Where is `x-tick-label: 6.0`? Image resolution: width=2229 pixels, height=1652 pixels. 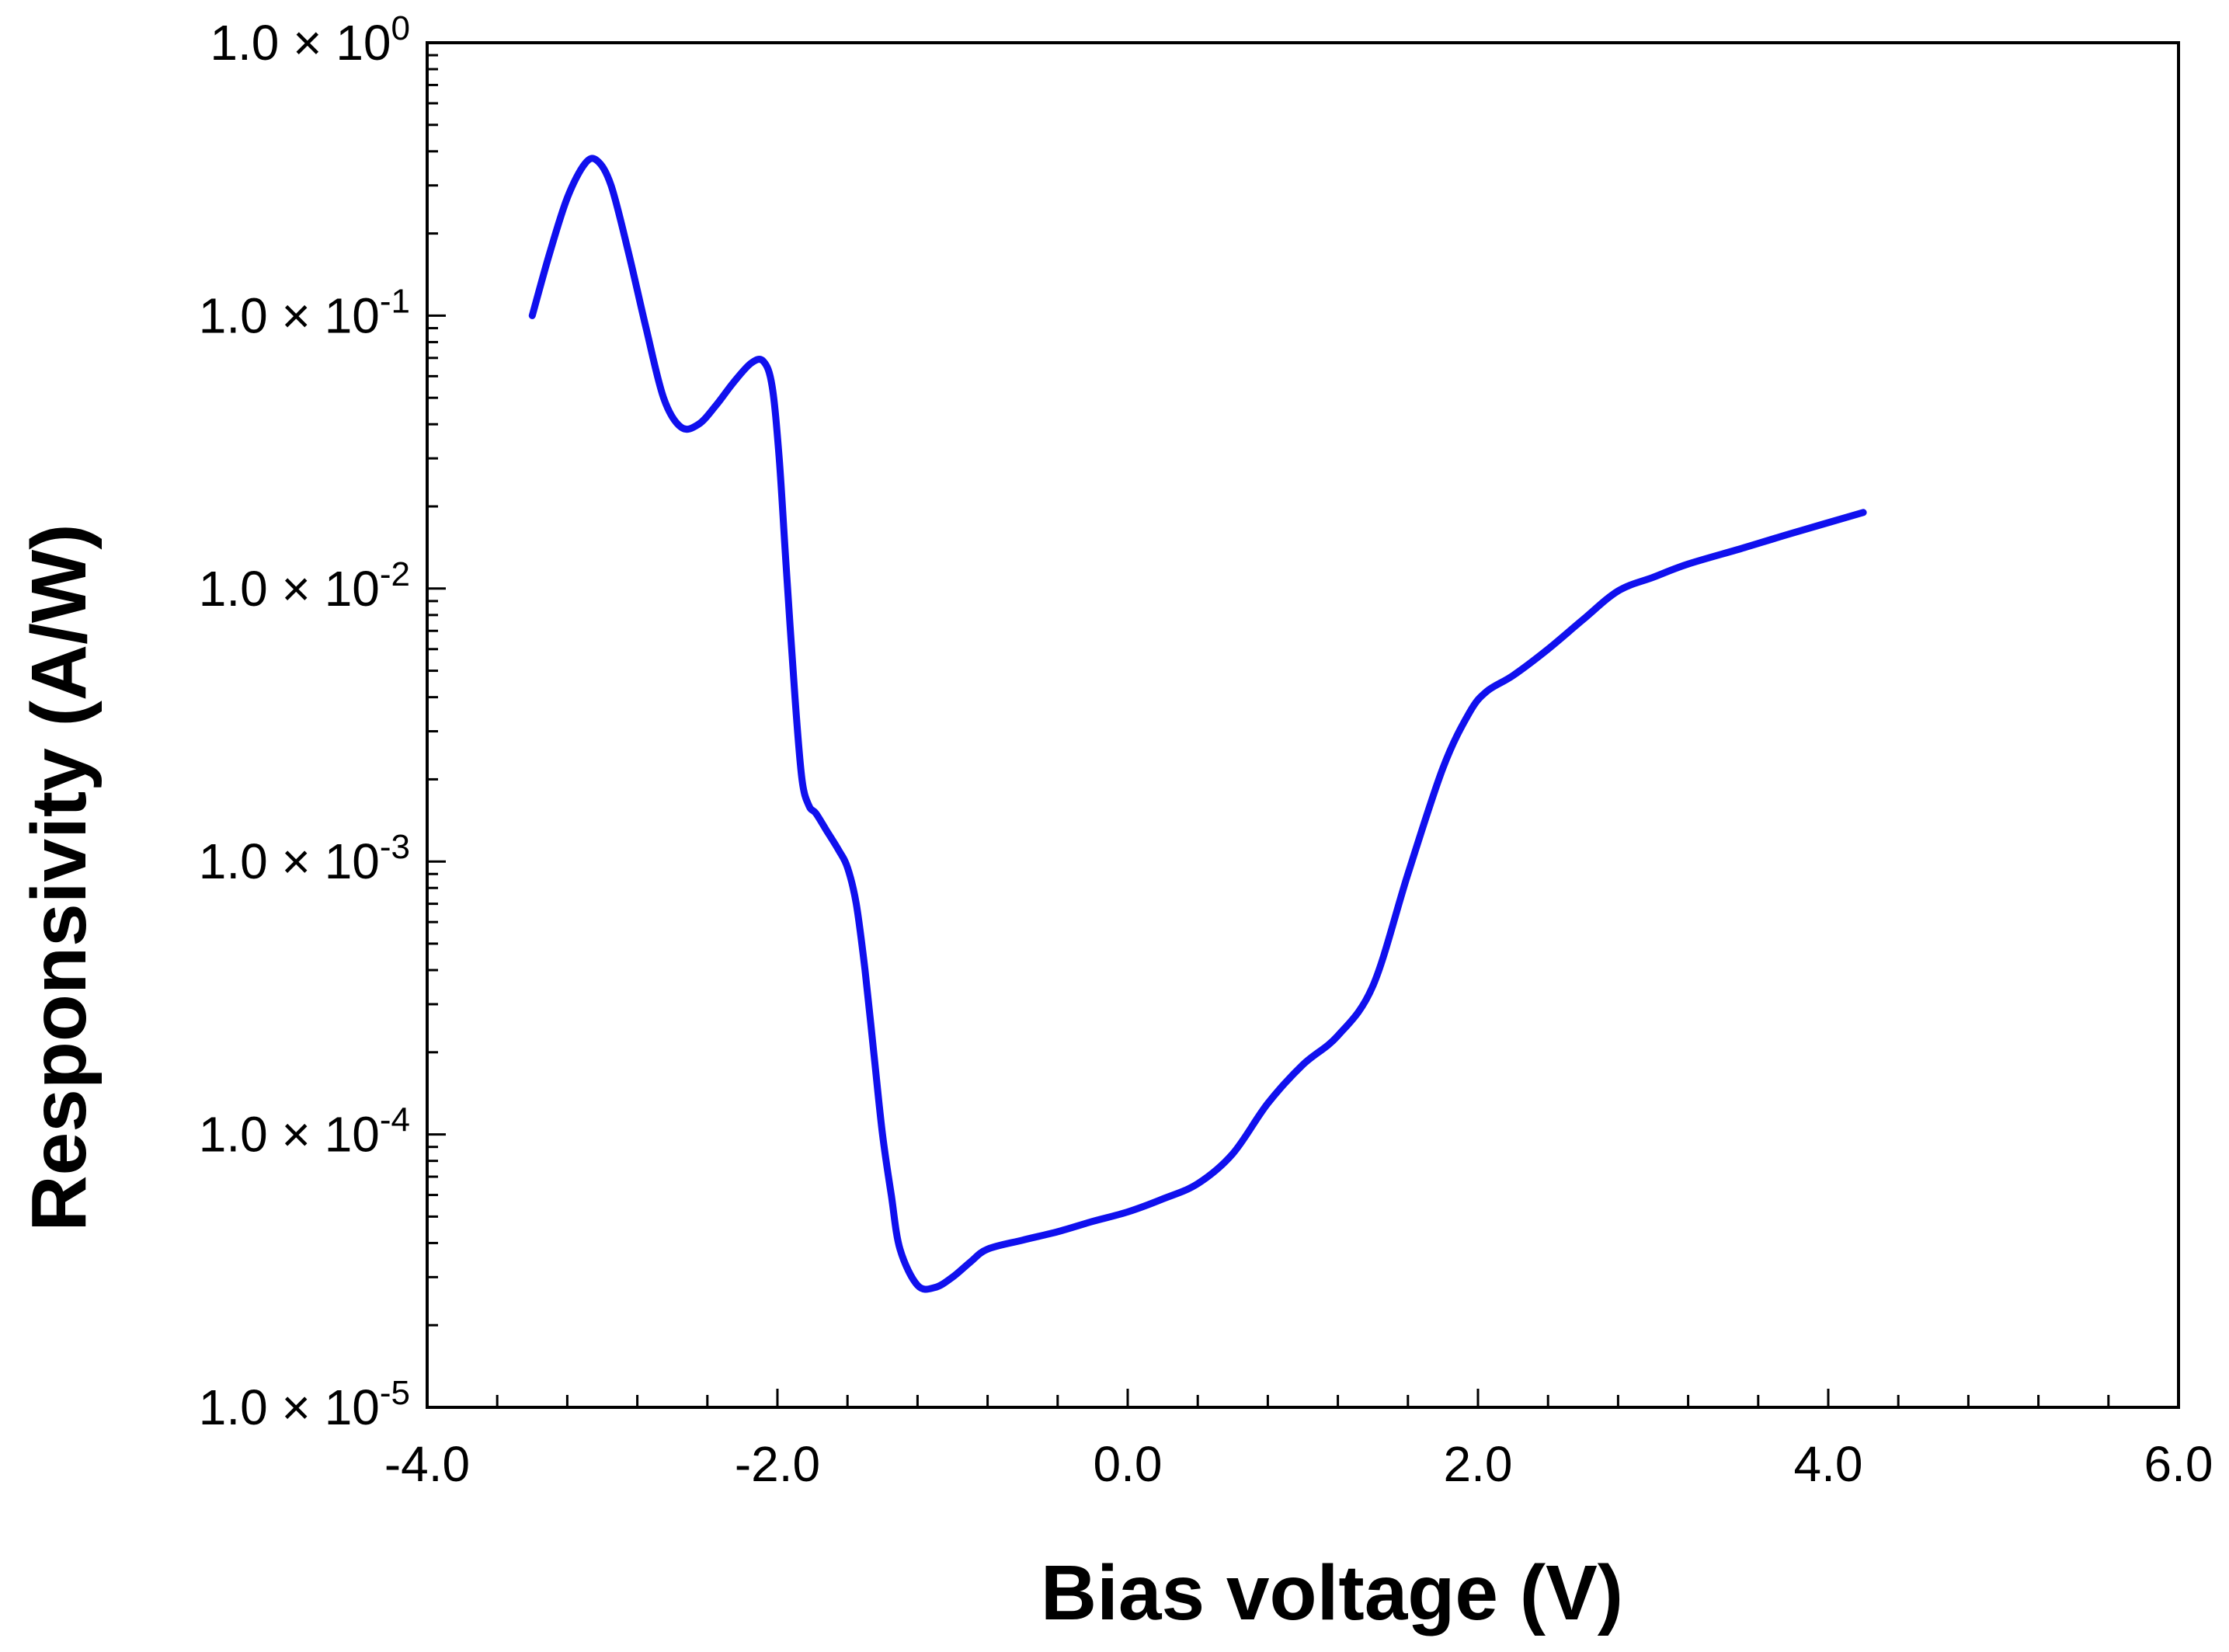
x-tick-label: 6.0 is located at coordinates (2178, 1464).